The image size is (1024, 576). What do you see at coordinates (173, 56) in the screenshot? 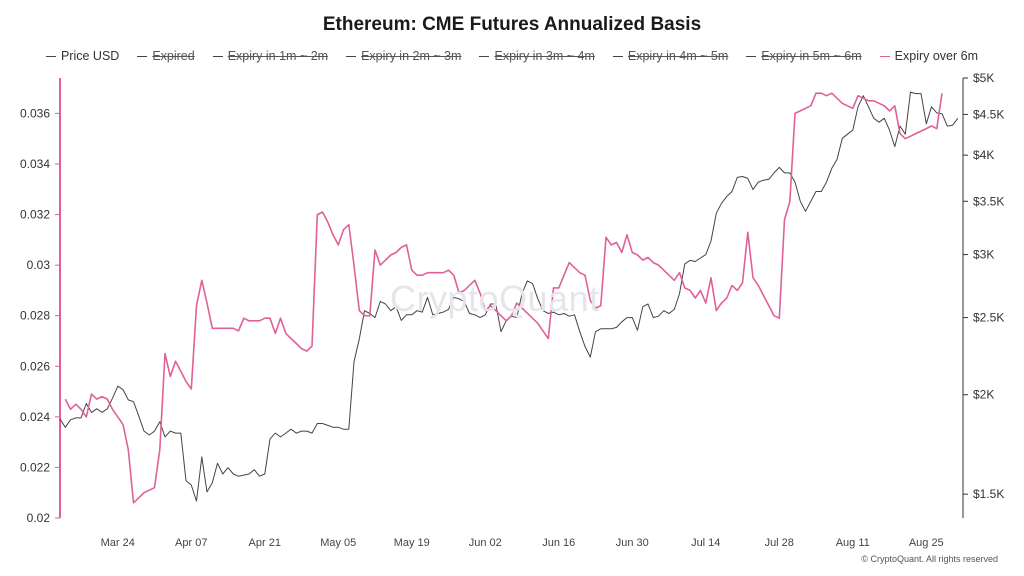
I see `legend-label: Expired` at bounding box center [173, 56].